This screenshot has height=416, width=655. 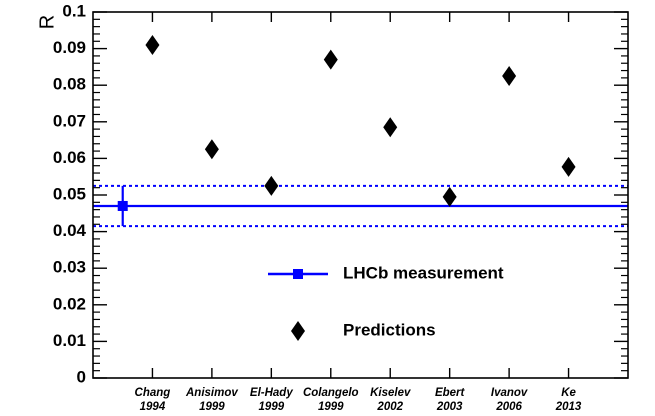 What do you see at coordinates (153, 407) in the screenshot?
I see `x-tick-label-year: 1994` at bounding box center [153, 407].